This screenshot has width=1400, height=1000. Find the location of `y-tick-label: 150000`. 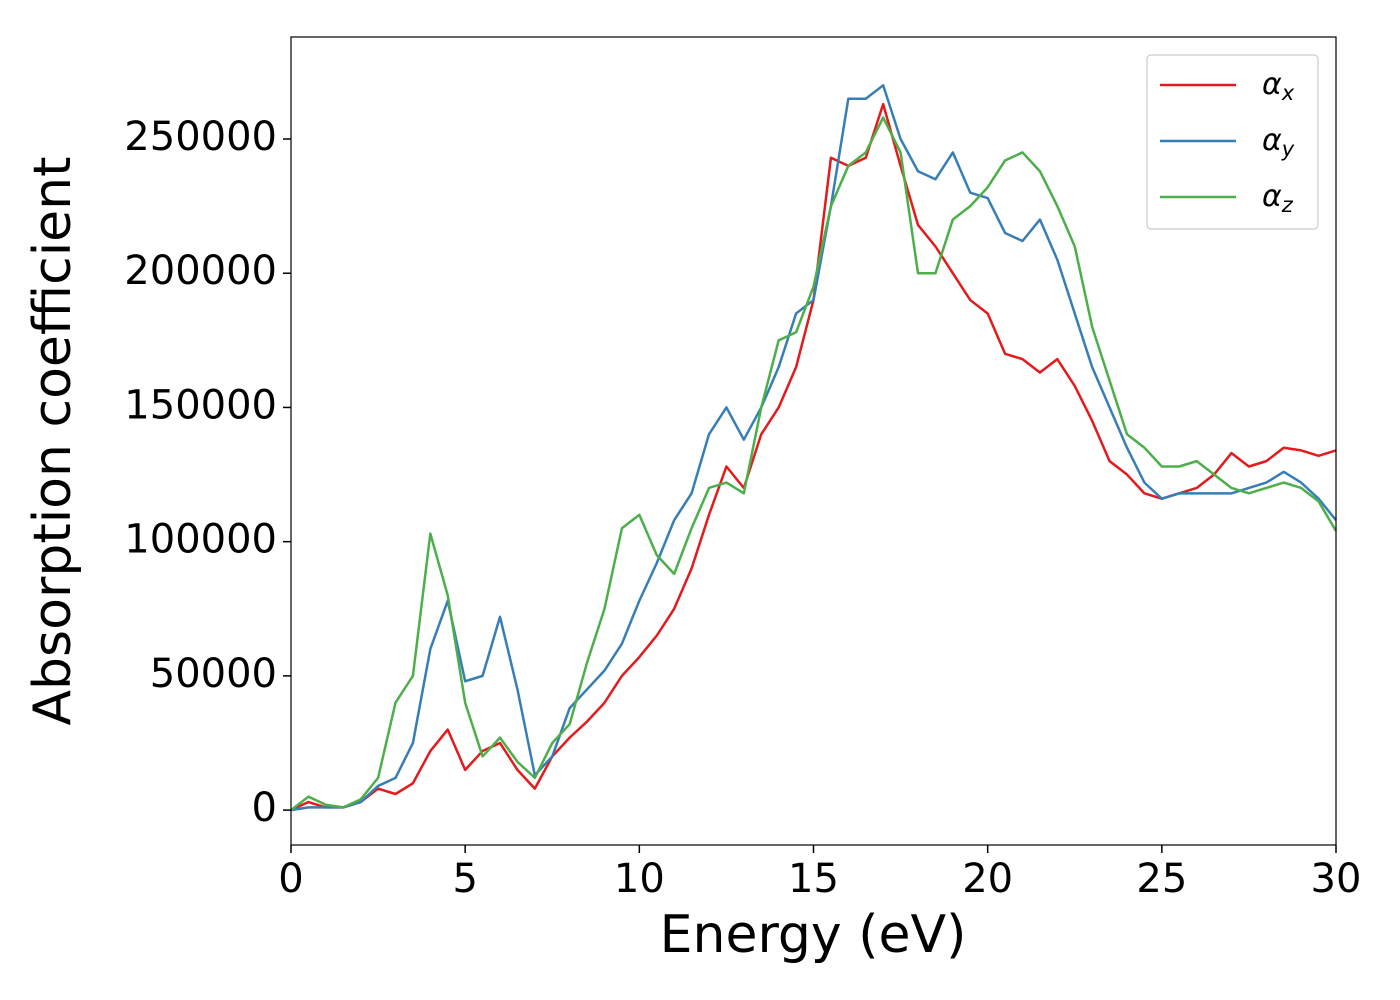

y-tick-label: 150000 is located at coordinates (200, 405).